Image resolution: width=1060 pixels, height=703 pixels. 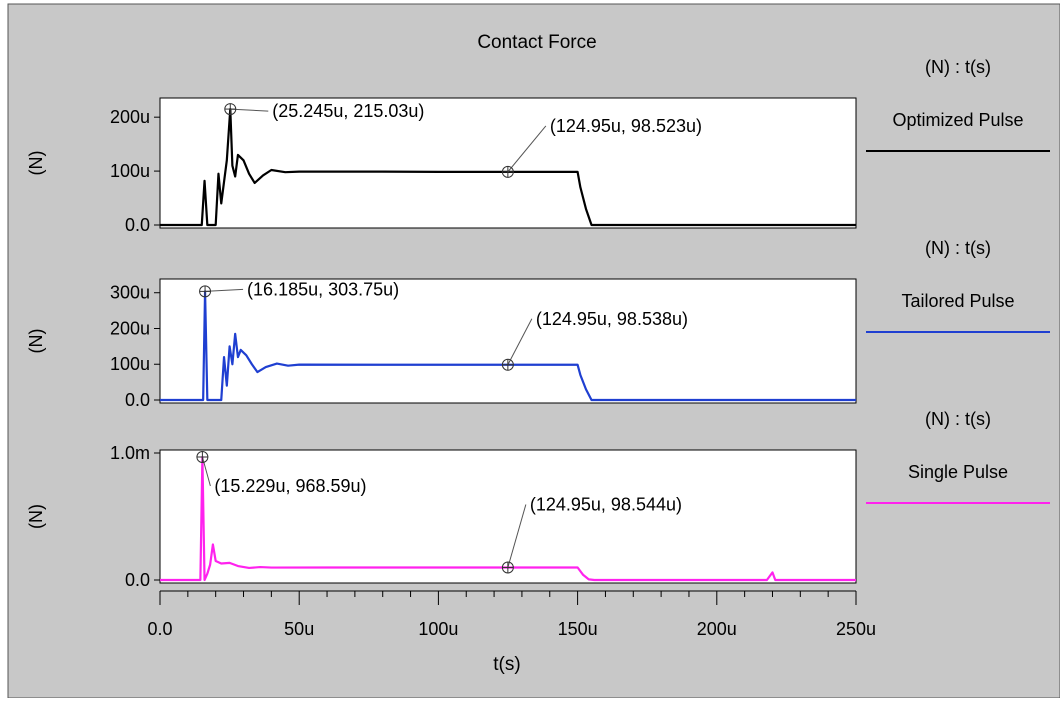 I want to click on annotation-label: (124.95u, 98.544u), so click(x=606, y=504).